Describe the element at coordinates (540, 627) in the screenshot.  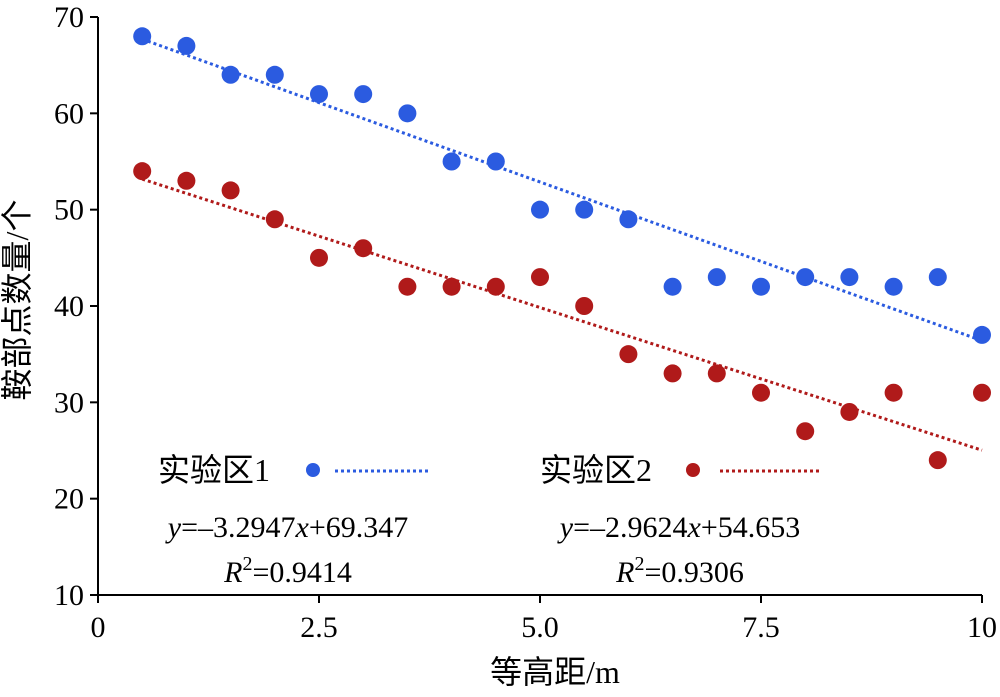
I see `x-tick-label: 5.0` at that location.